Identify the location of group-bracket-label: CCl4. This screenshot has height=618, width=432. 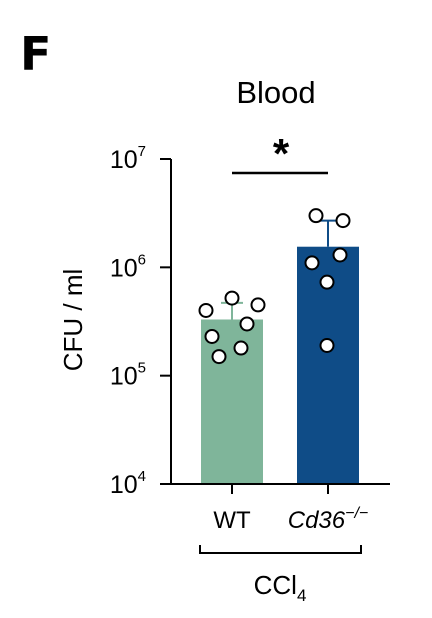
(280, 587).